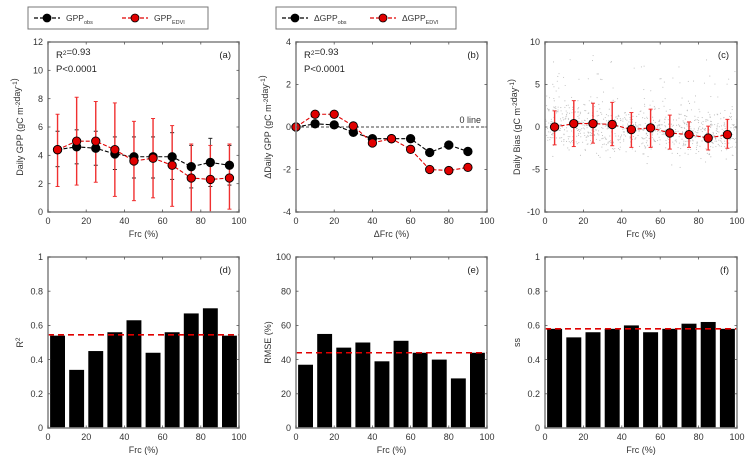  What do you see at coordinates (537, 85) in the screenshot?
I see `y-tick-label: 5` at bounding box center [537, 85].